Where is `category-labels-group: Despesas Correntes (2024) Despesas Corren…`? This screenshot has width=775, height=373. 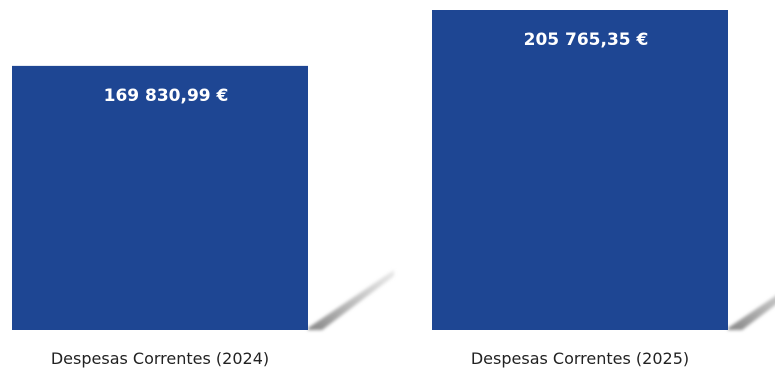 category-labels-group: Despesas Correntes (2024) Despesas Corren… is located at coordinates (370, 358).